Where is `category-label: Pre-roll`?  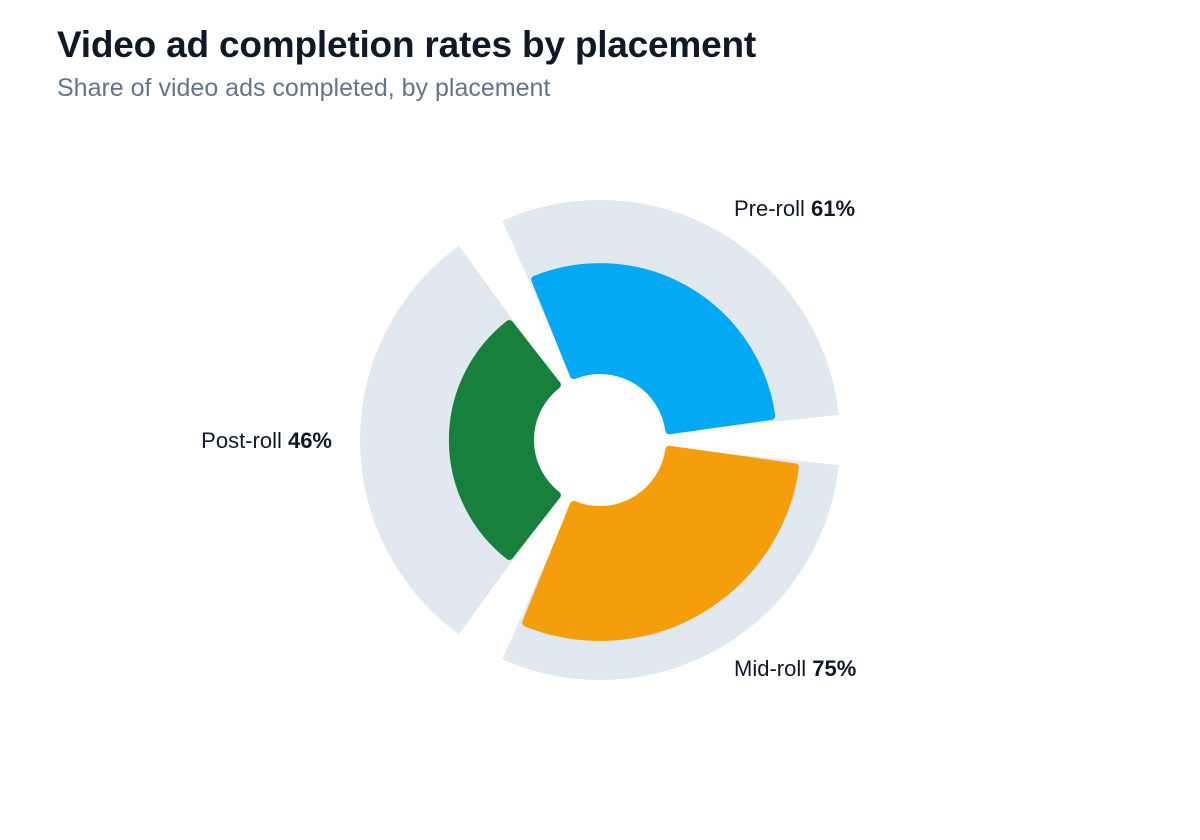 category-label: Pre-roll is located at coordinates (772, 208).